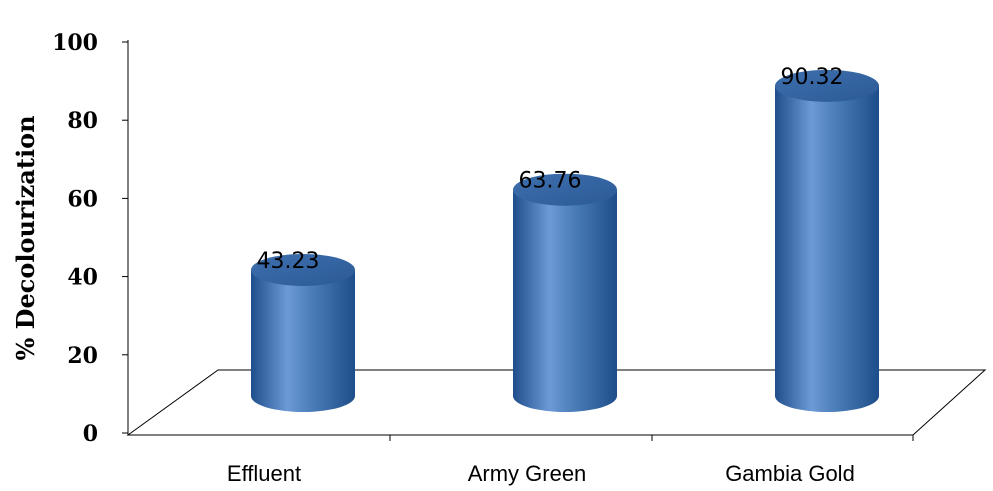 This screenshot has width=993, height=491. What do you see at coordinates (550, 181) in the screenshot?
I see `data-label: 63.76` at bounding box center [550, 181].